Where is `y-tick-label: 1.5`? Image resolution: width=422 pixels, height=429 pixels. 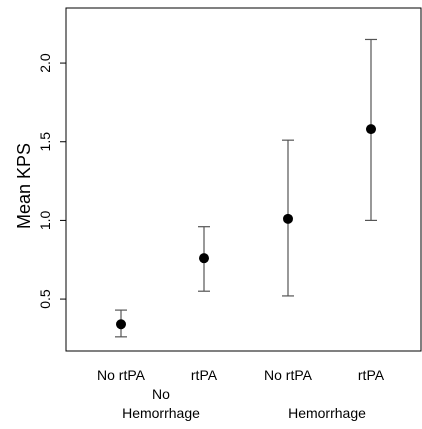 y-tick-label: 1.5 is located at coordinates (45, 142).